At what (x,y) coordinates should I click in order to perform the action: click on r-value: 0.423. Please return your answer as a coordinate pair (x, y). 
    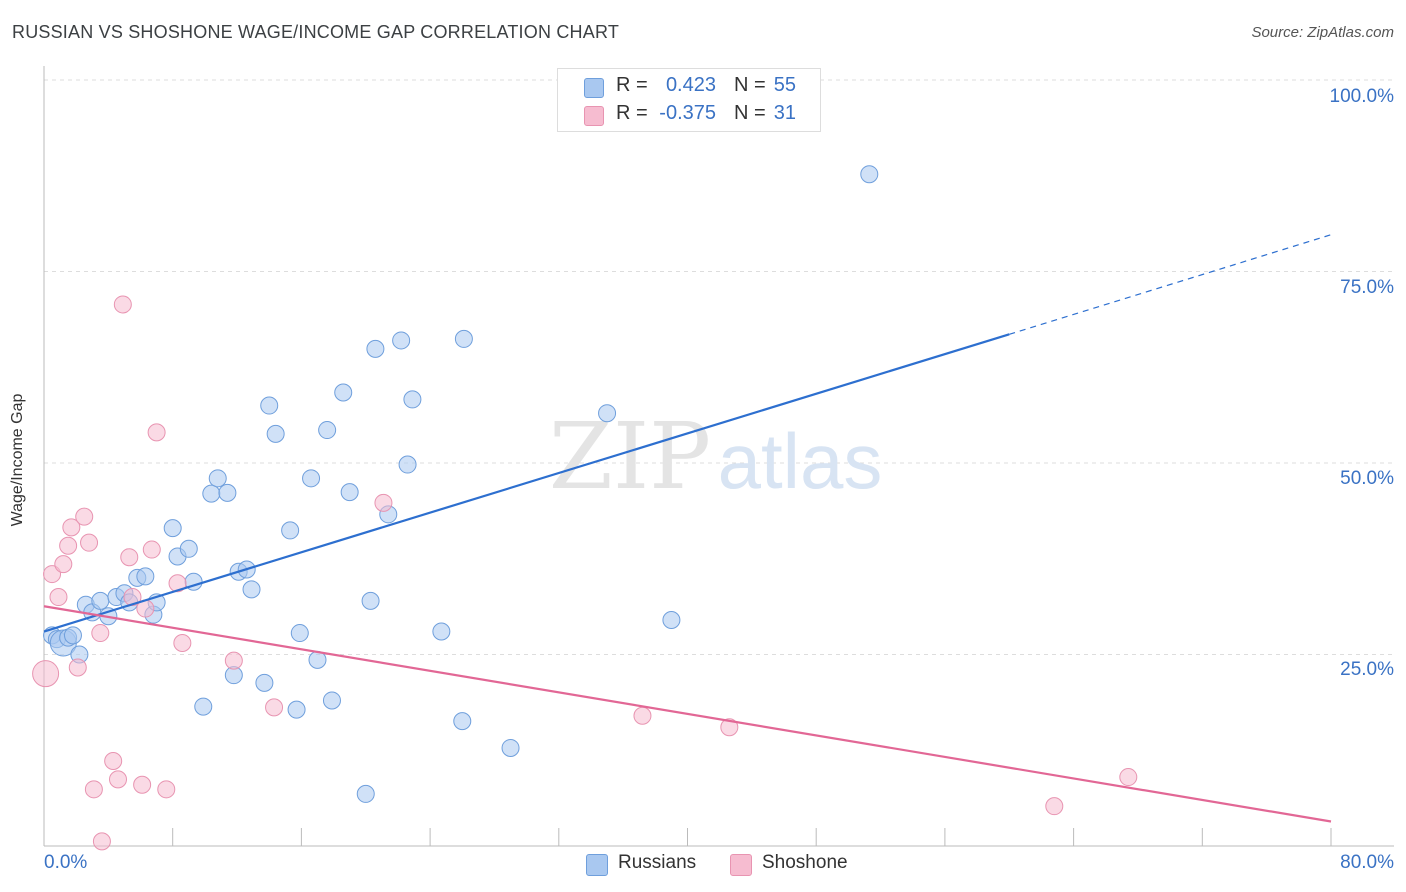
    Looking at the image, I should click on (690, 85).